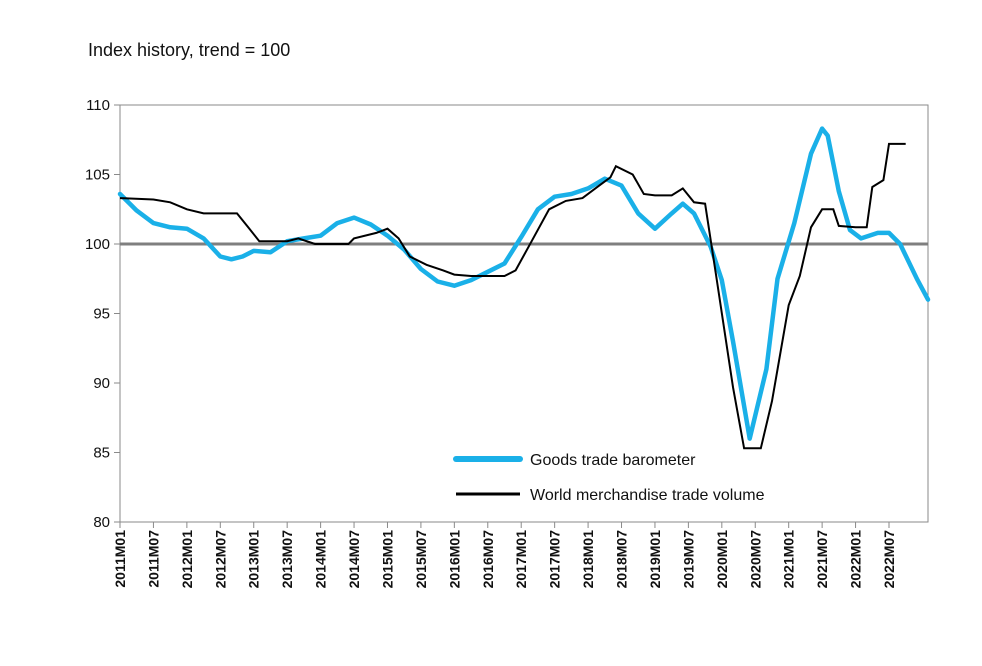  Describe the element at coordinates (101, 383) in the screenshot. I see `y-tick-label: 90` at that location.